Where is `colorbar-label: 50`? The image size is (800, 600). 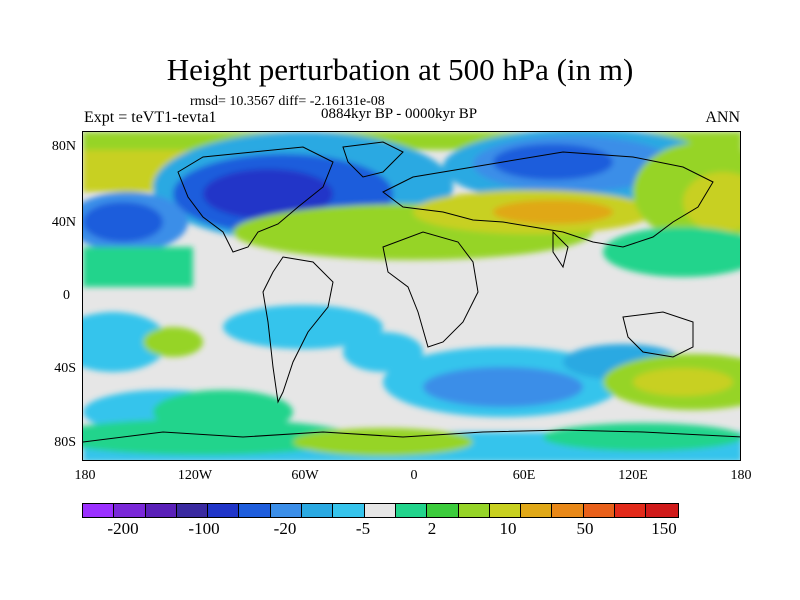
colorbar-label: 50 is located at coordinates (585, 528).